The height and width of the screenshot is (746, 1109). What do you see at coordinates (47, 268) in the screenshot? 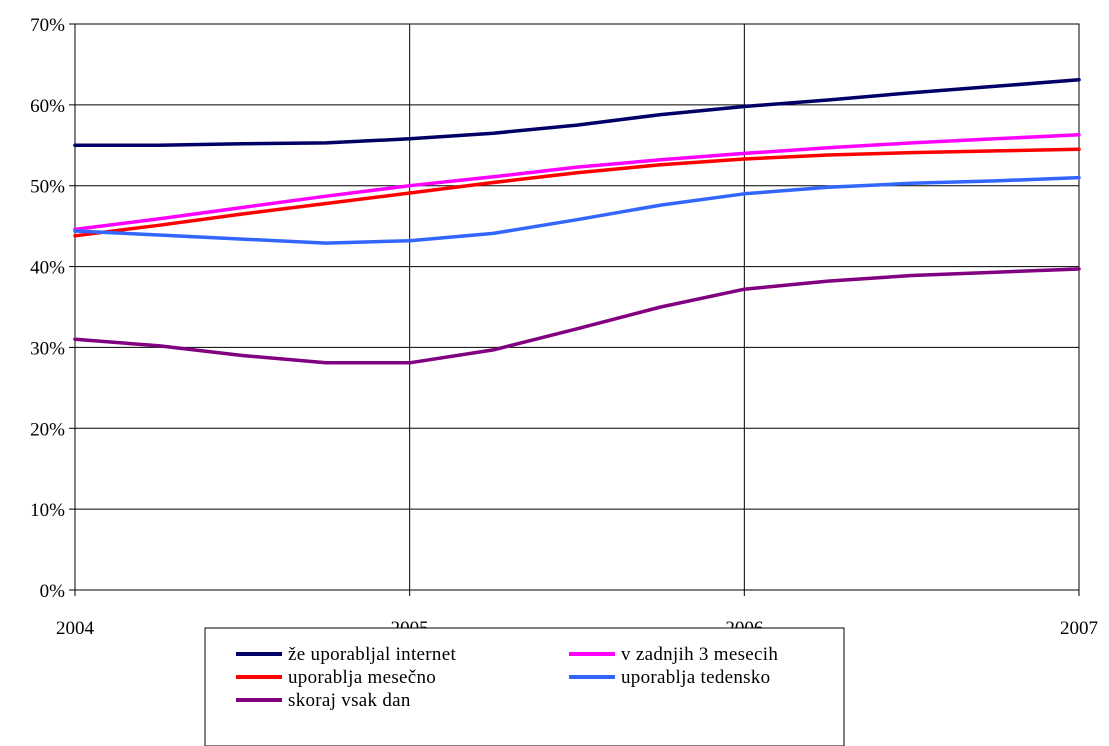
I see `y-tick-label: 40%` at bounding box center [47, 268].